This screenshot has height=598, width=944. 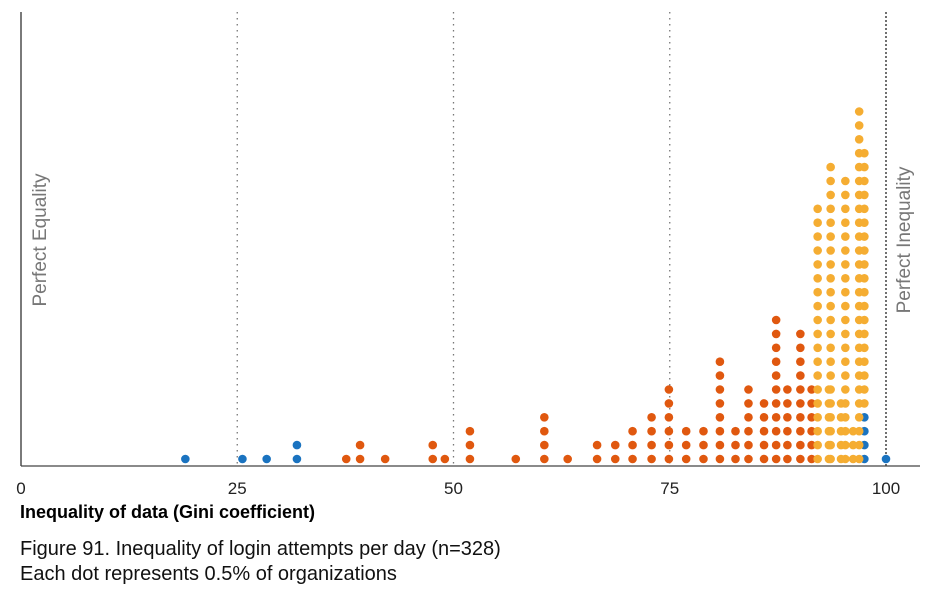 I want to click on perfect-inequality-label: Perfect Inequality, so click(x=904, y=239).